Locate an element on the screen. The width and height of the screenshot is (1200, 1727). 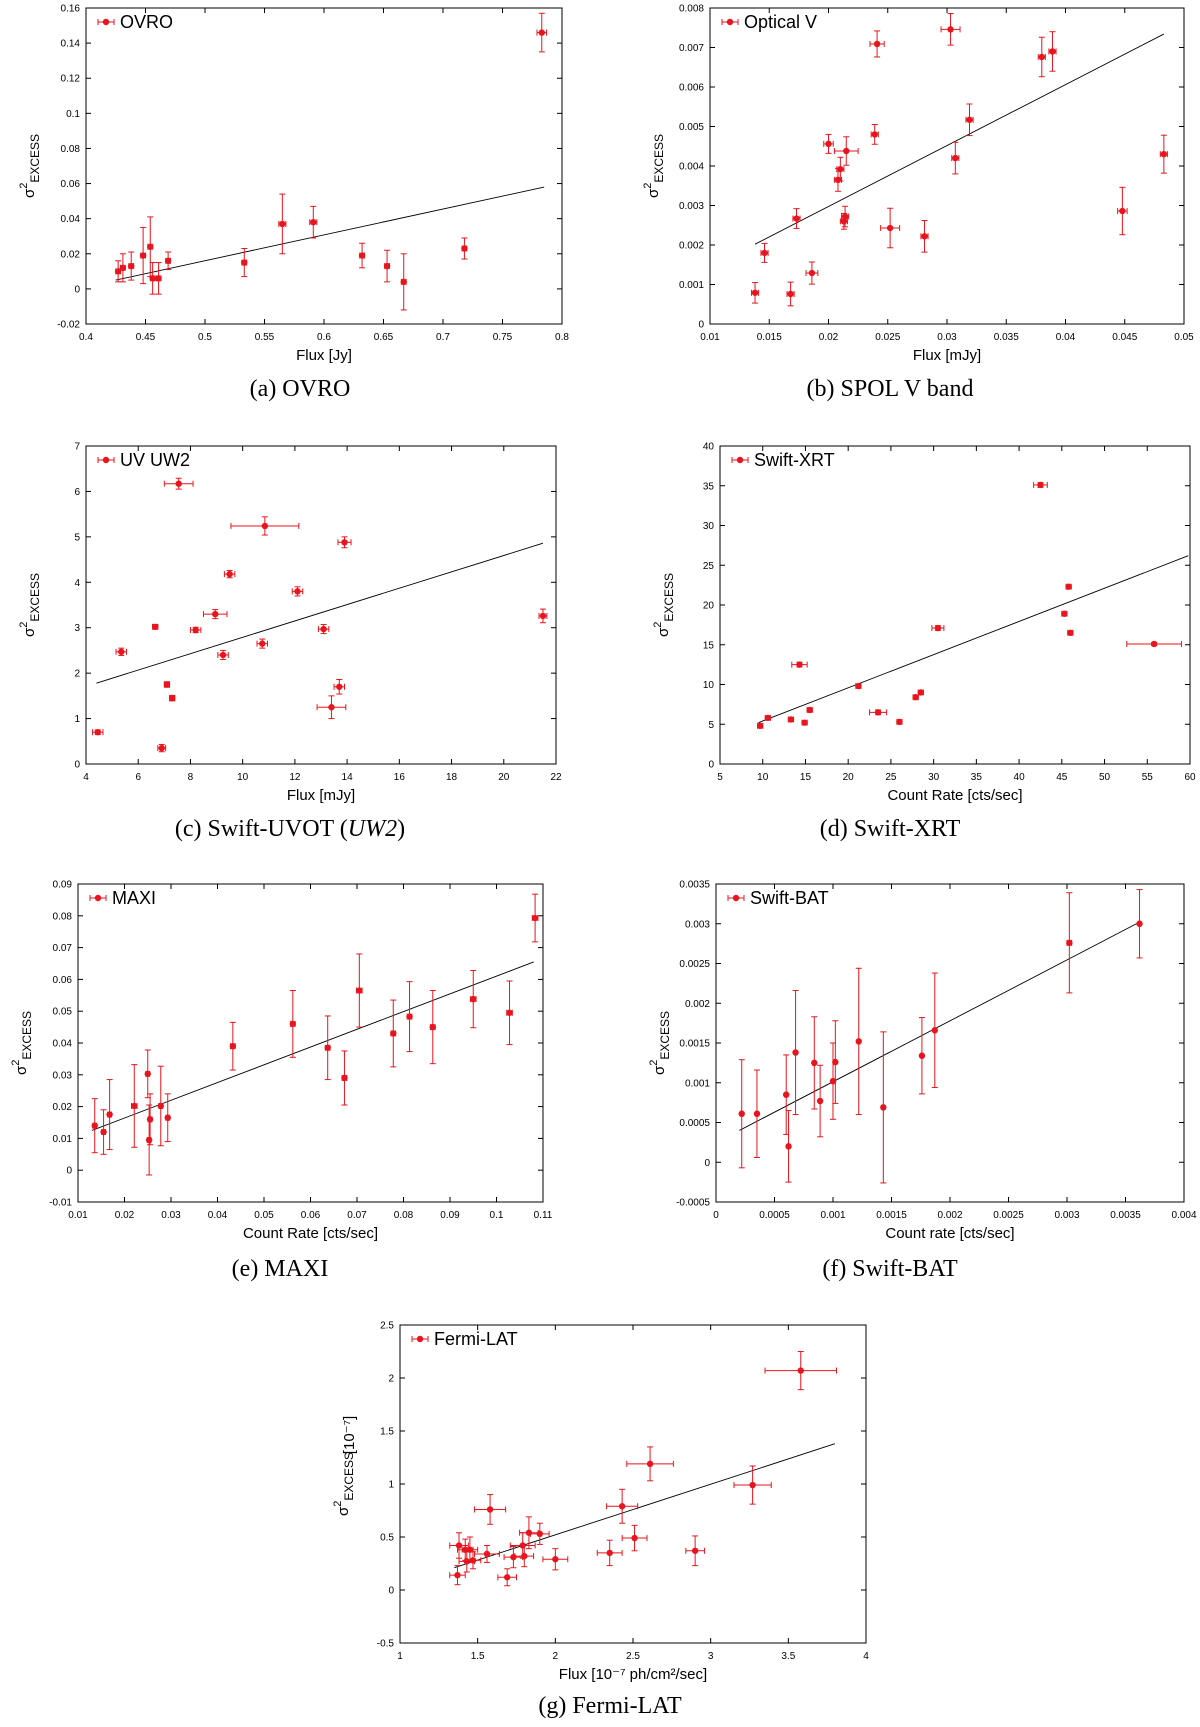
y-tick-label: 0.06 is located at coordinates (71, 184).